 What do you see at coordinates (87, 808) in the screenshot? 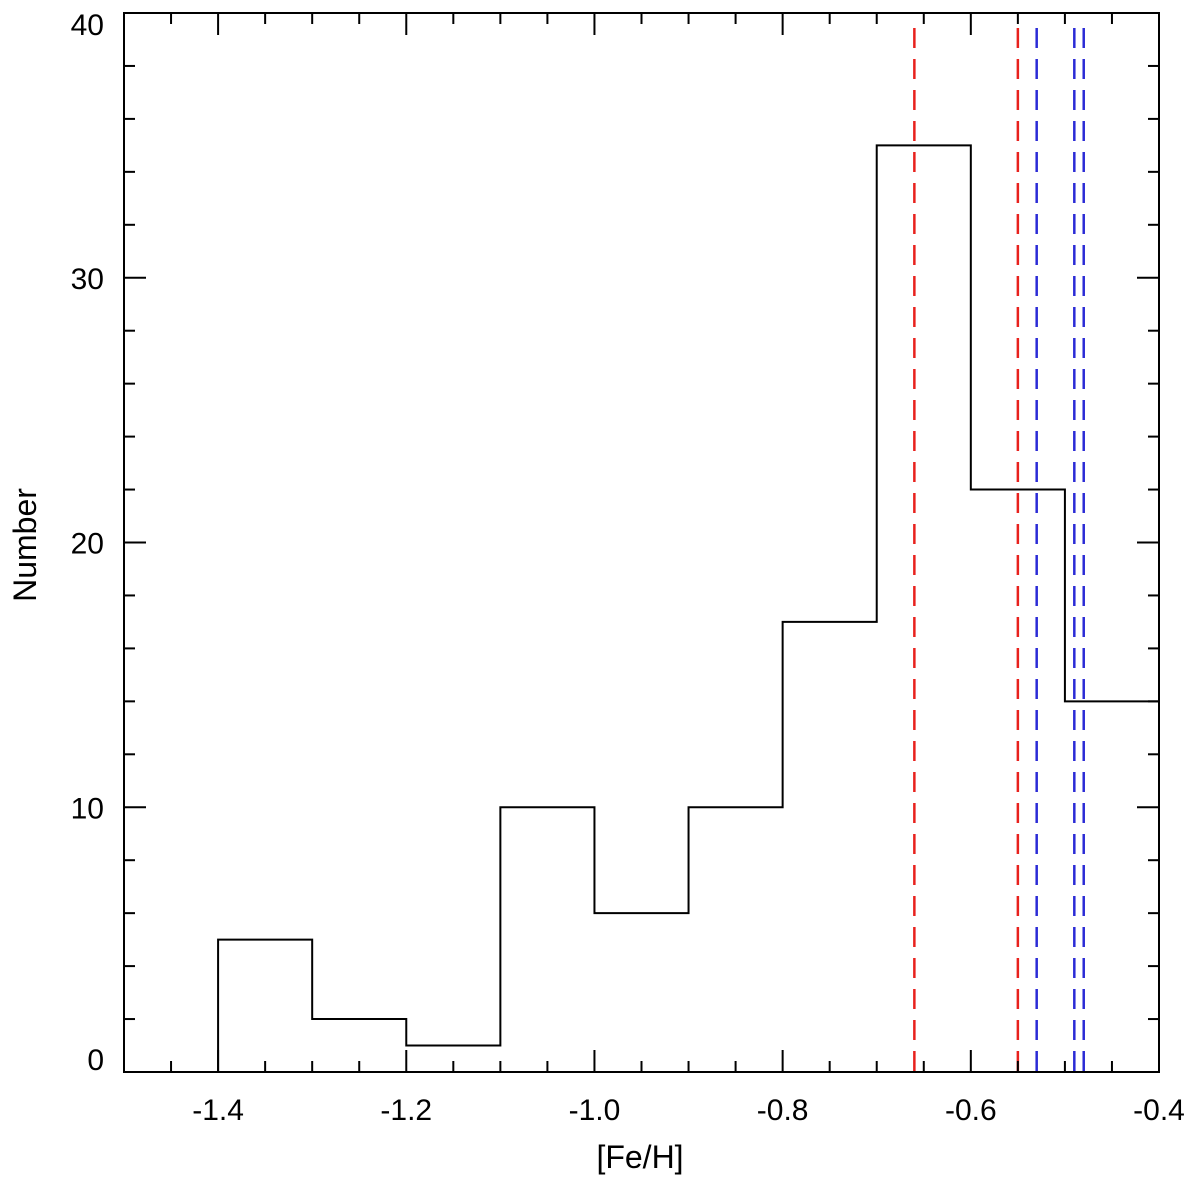
I see `y-tick-label: 10` at bounding box center [87, 808].